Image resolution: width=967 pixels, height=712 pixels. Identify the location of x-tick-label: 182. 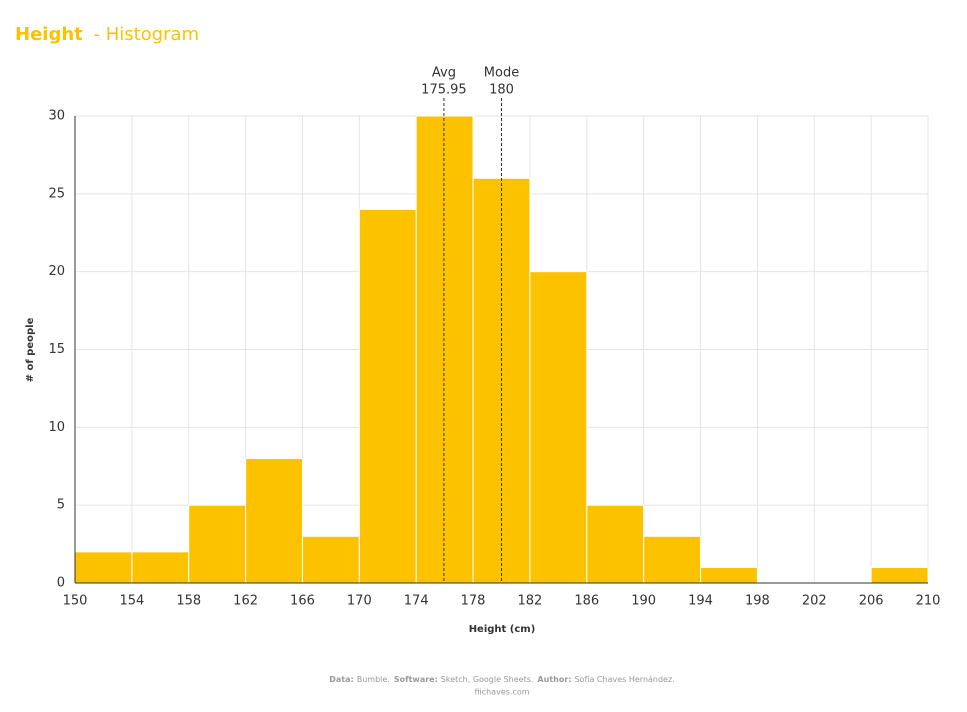
(530, 601).